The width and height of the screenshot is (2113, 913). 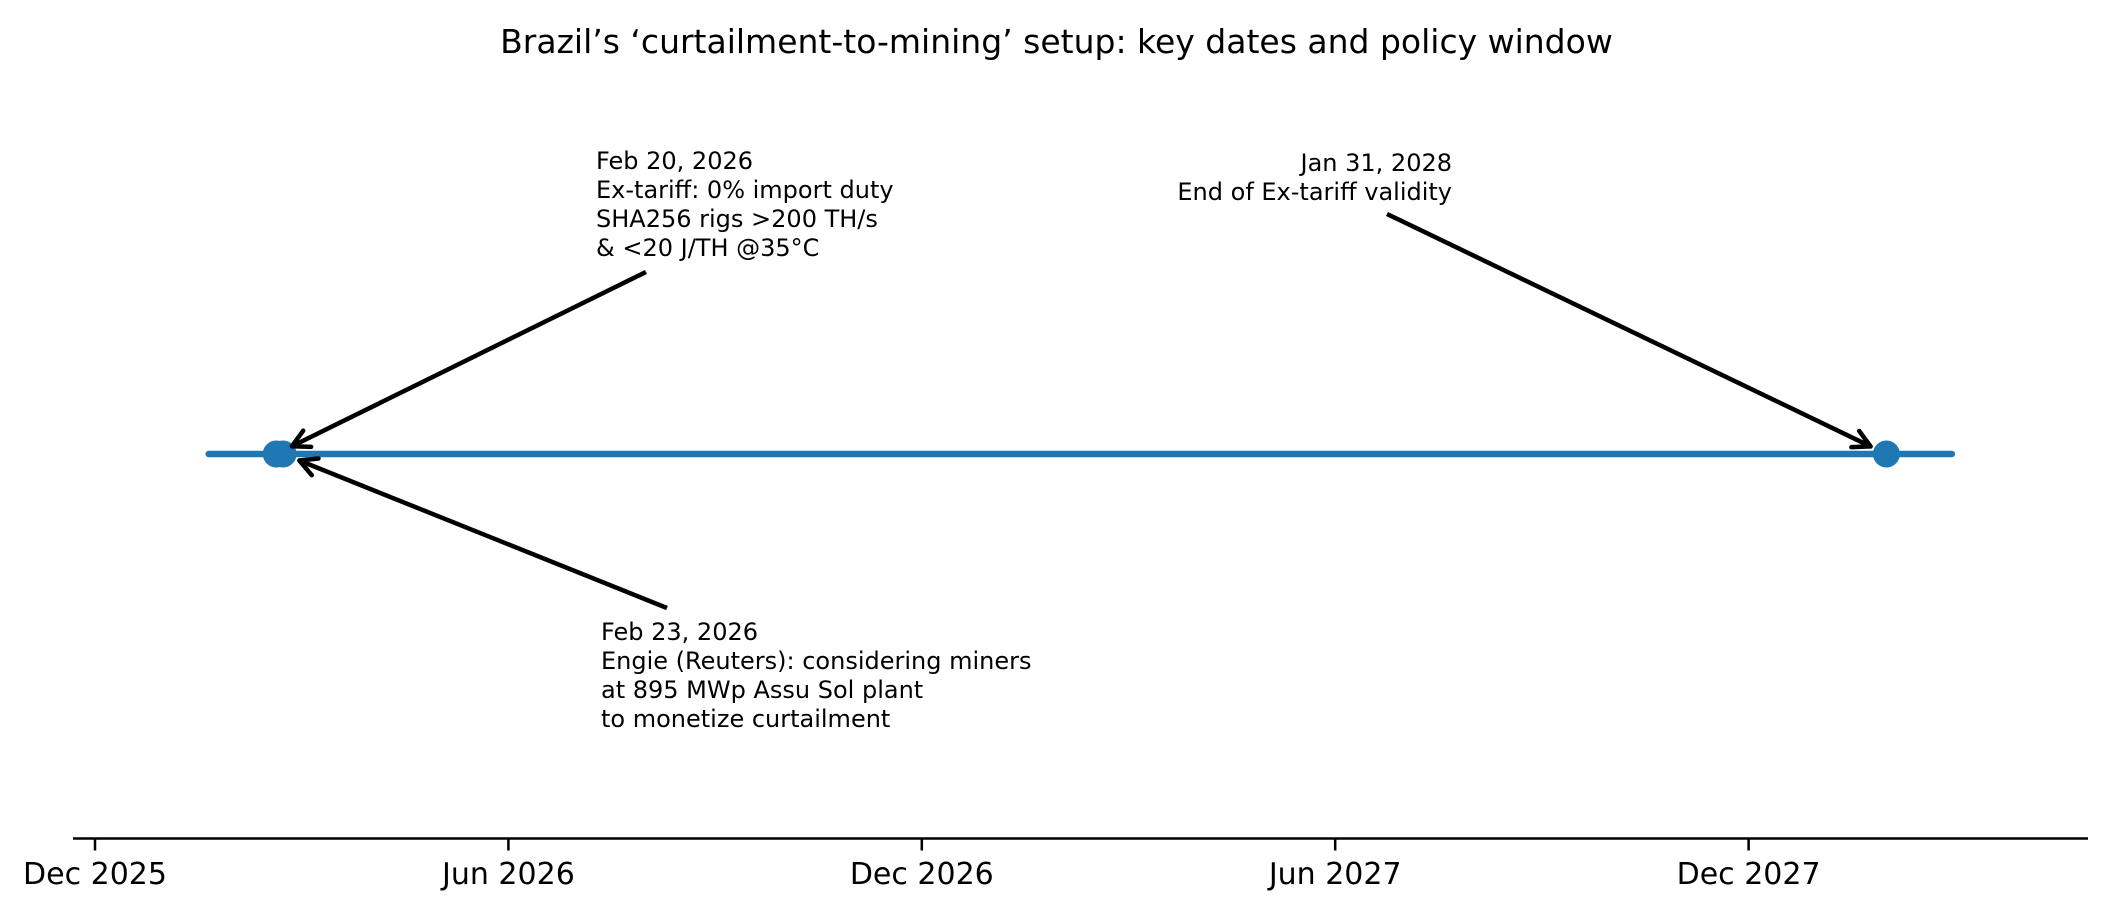 I want to click on annotation-arrow-feb-23-2026, so click(x=482, y=533).